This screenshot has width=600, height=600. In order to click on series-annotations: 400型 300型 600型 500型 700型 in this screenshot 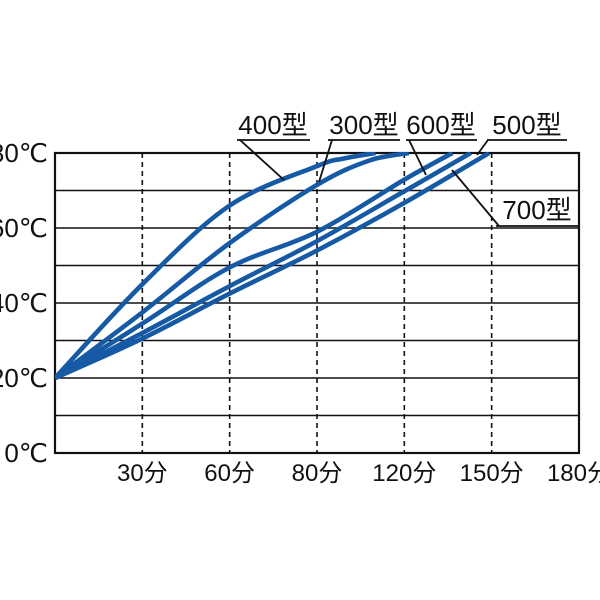, I will do `click(407, 168)`.